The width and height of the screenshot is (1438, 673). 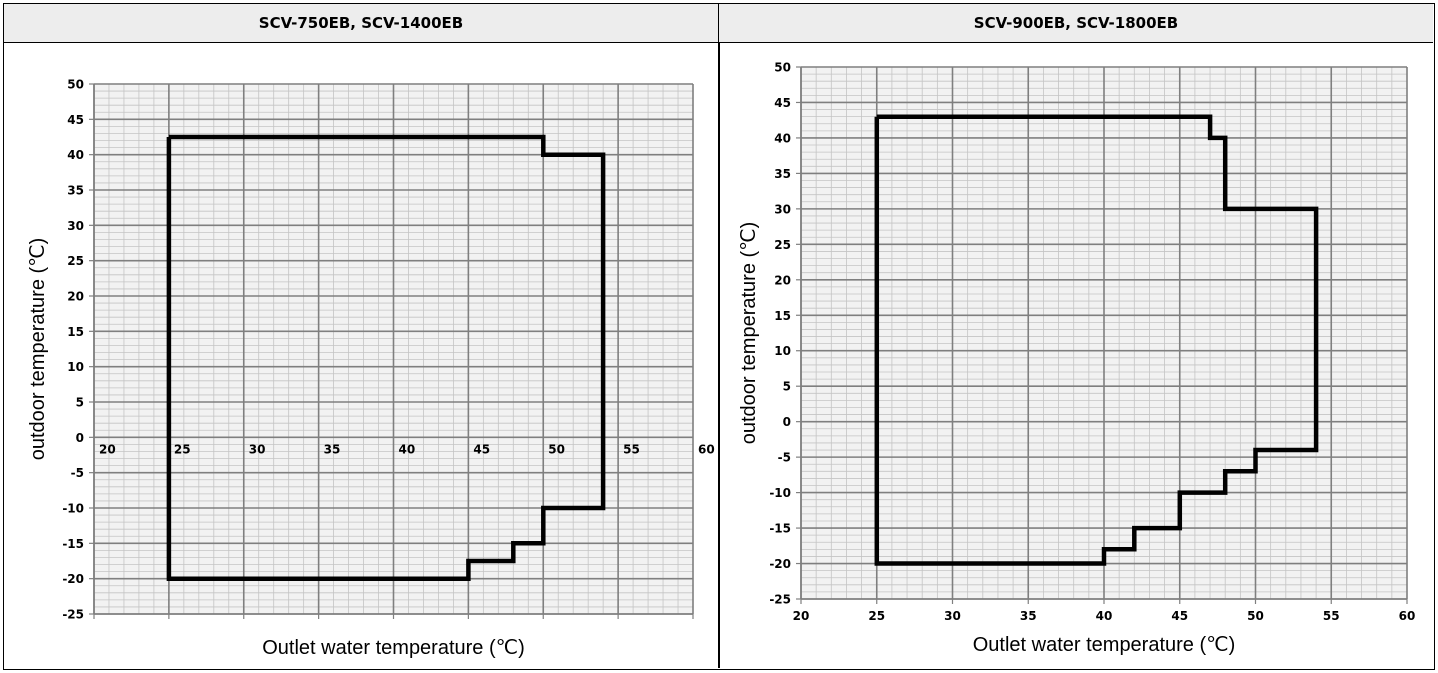 I want to click on chart-title-left: SCV-750EB, SCV-1400EB, so click(x=361, y=23).